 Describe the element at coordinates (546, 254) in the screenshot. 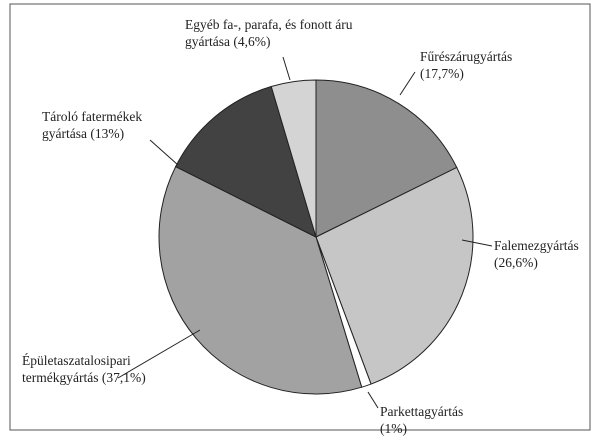

I see `slice-label: Falemezgyártás (26,6%)` at that location.